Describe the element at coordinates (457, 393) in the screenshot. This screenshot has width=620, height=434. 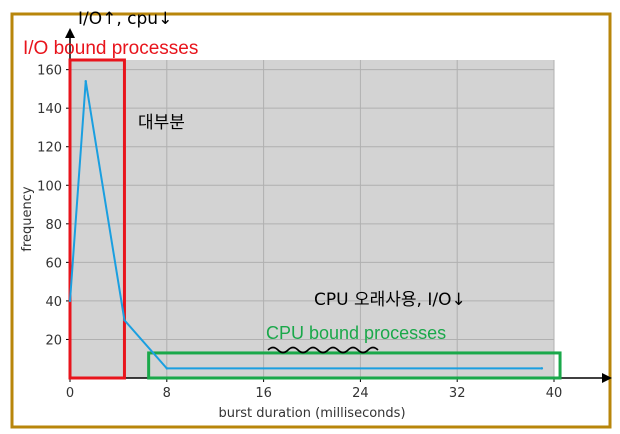
I see `x-tick-label-4: 32` at that location.